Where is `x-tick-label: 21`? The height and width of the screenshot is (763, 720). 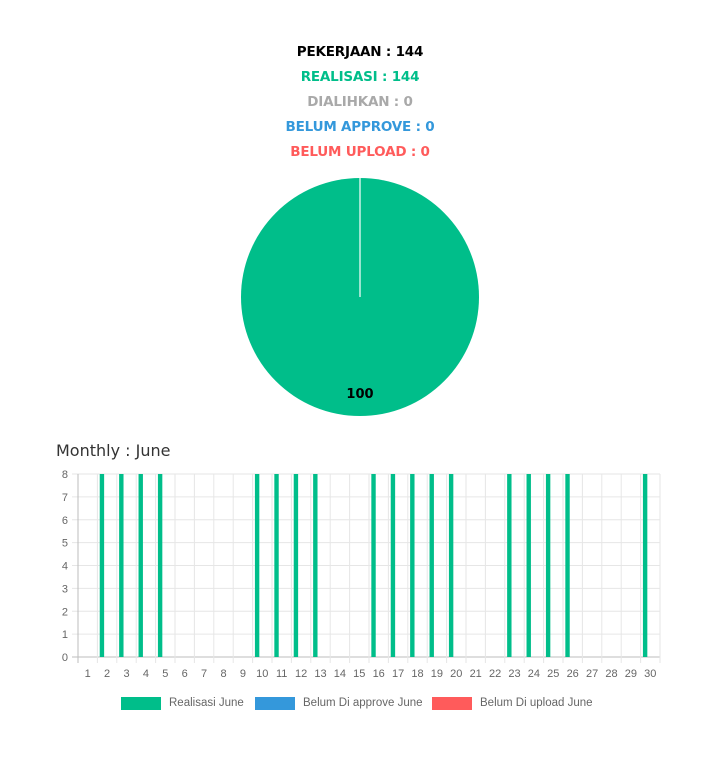
x-tick-label: 21 is located at coordinates (476, 674).